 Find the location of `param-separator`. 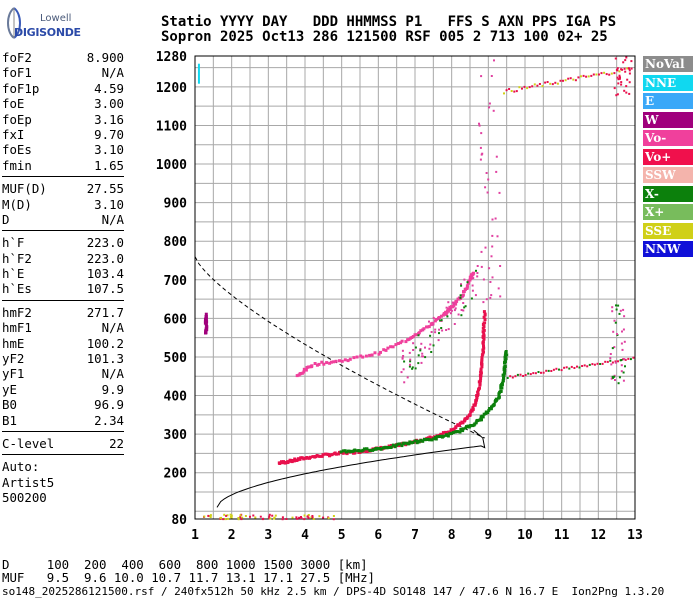

param-separator is located at coordinates (63, 431).